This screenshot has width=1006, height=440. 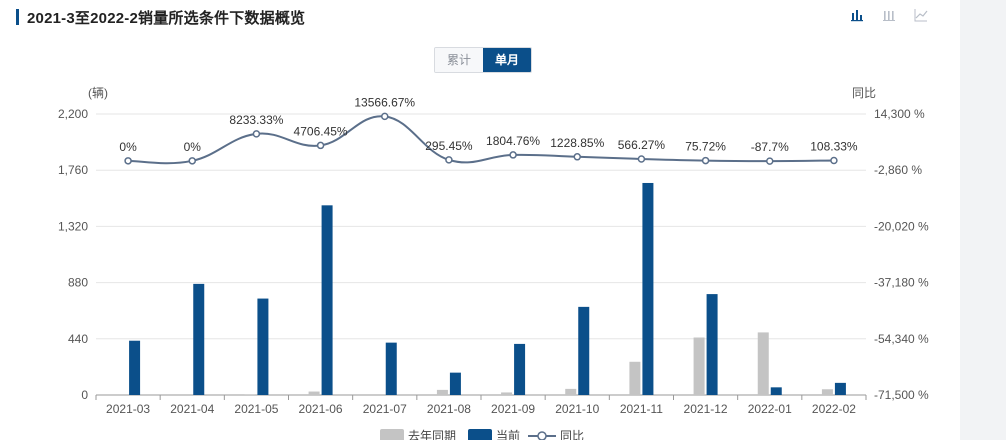 I want to click on page-title: 2021-3至2022-2销量所选条件下数据概览, so click(x=166, y=18).